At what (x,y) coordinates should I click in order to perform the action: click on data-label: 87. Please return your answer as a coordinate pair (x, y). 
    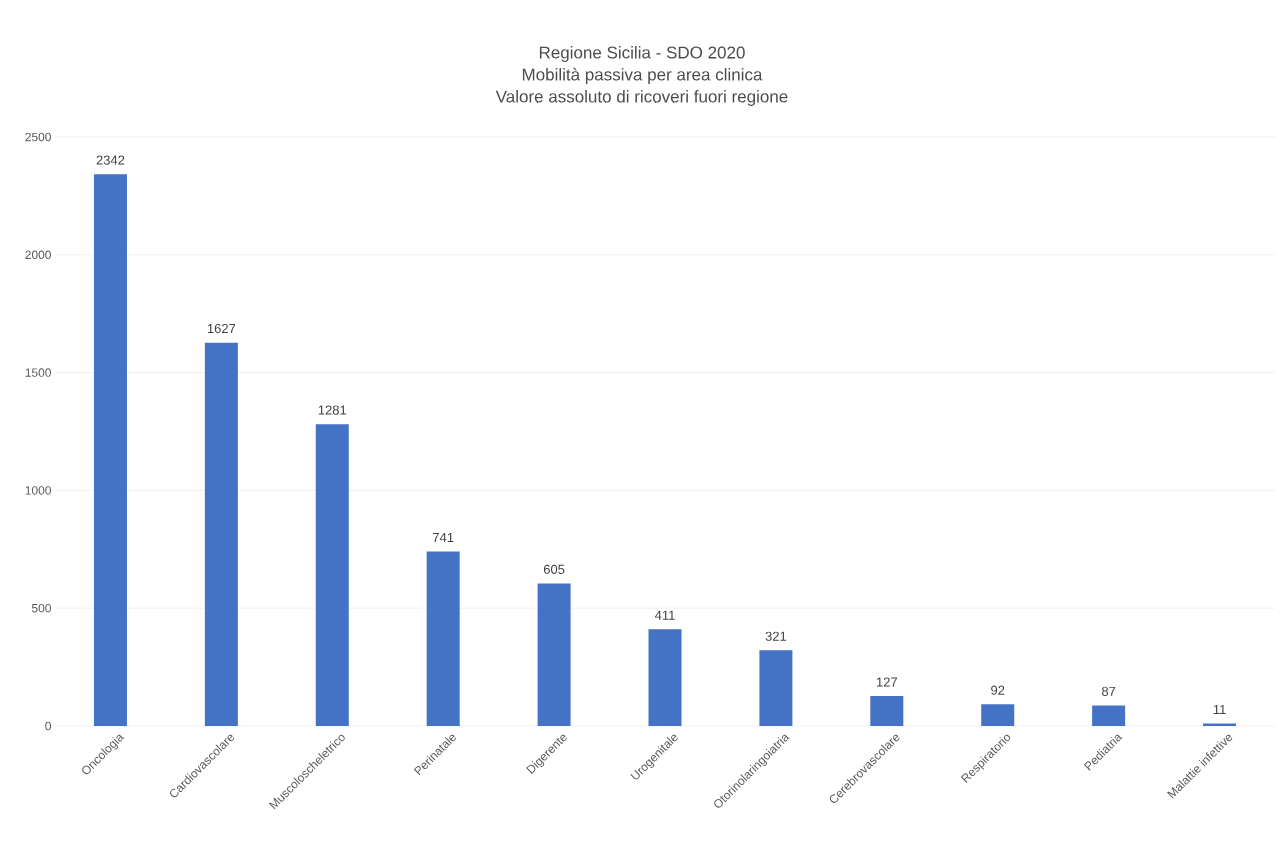
    Looking at the image, I should click on (1108, 691).